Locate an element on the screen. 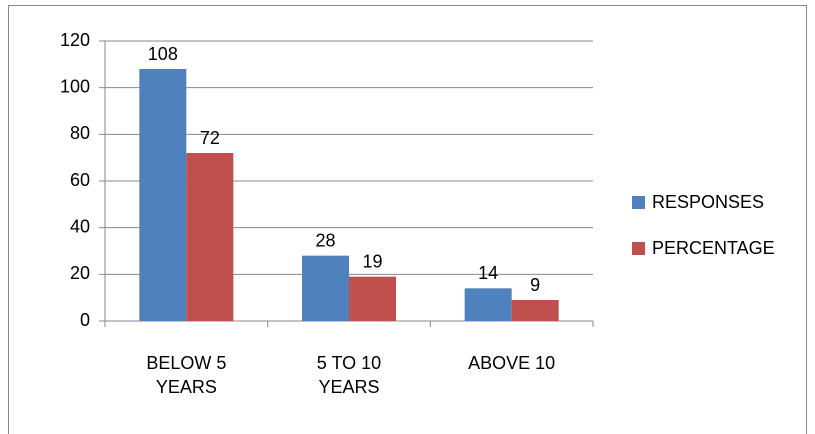  legend-label: RESPONSES is located at coordinates (708, 202).